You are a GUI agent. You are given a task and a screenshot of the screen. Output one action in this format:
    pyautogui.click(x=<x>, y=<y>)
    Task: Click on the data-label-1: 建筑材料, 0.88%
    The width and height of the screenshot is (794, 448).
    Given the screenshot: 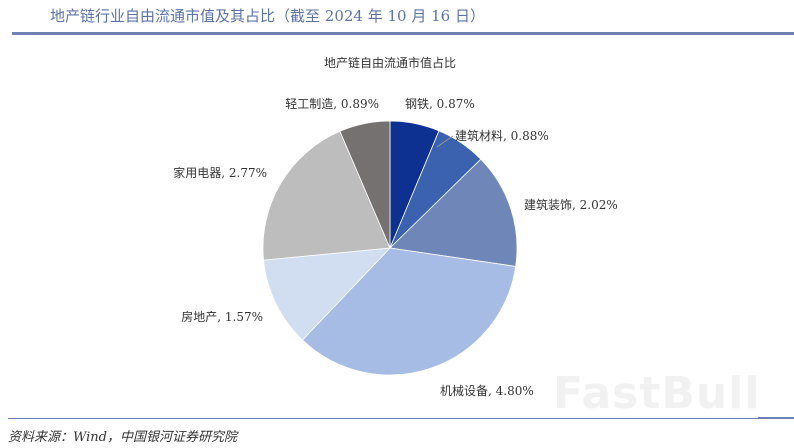 What is the action you would take?
    pyautogui.click(x=502, y=135)
    